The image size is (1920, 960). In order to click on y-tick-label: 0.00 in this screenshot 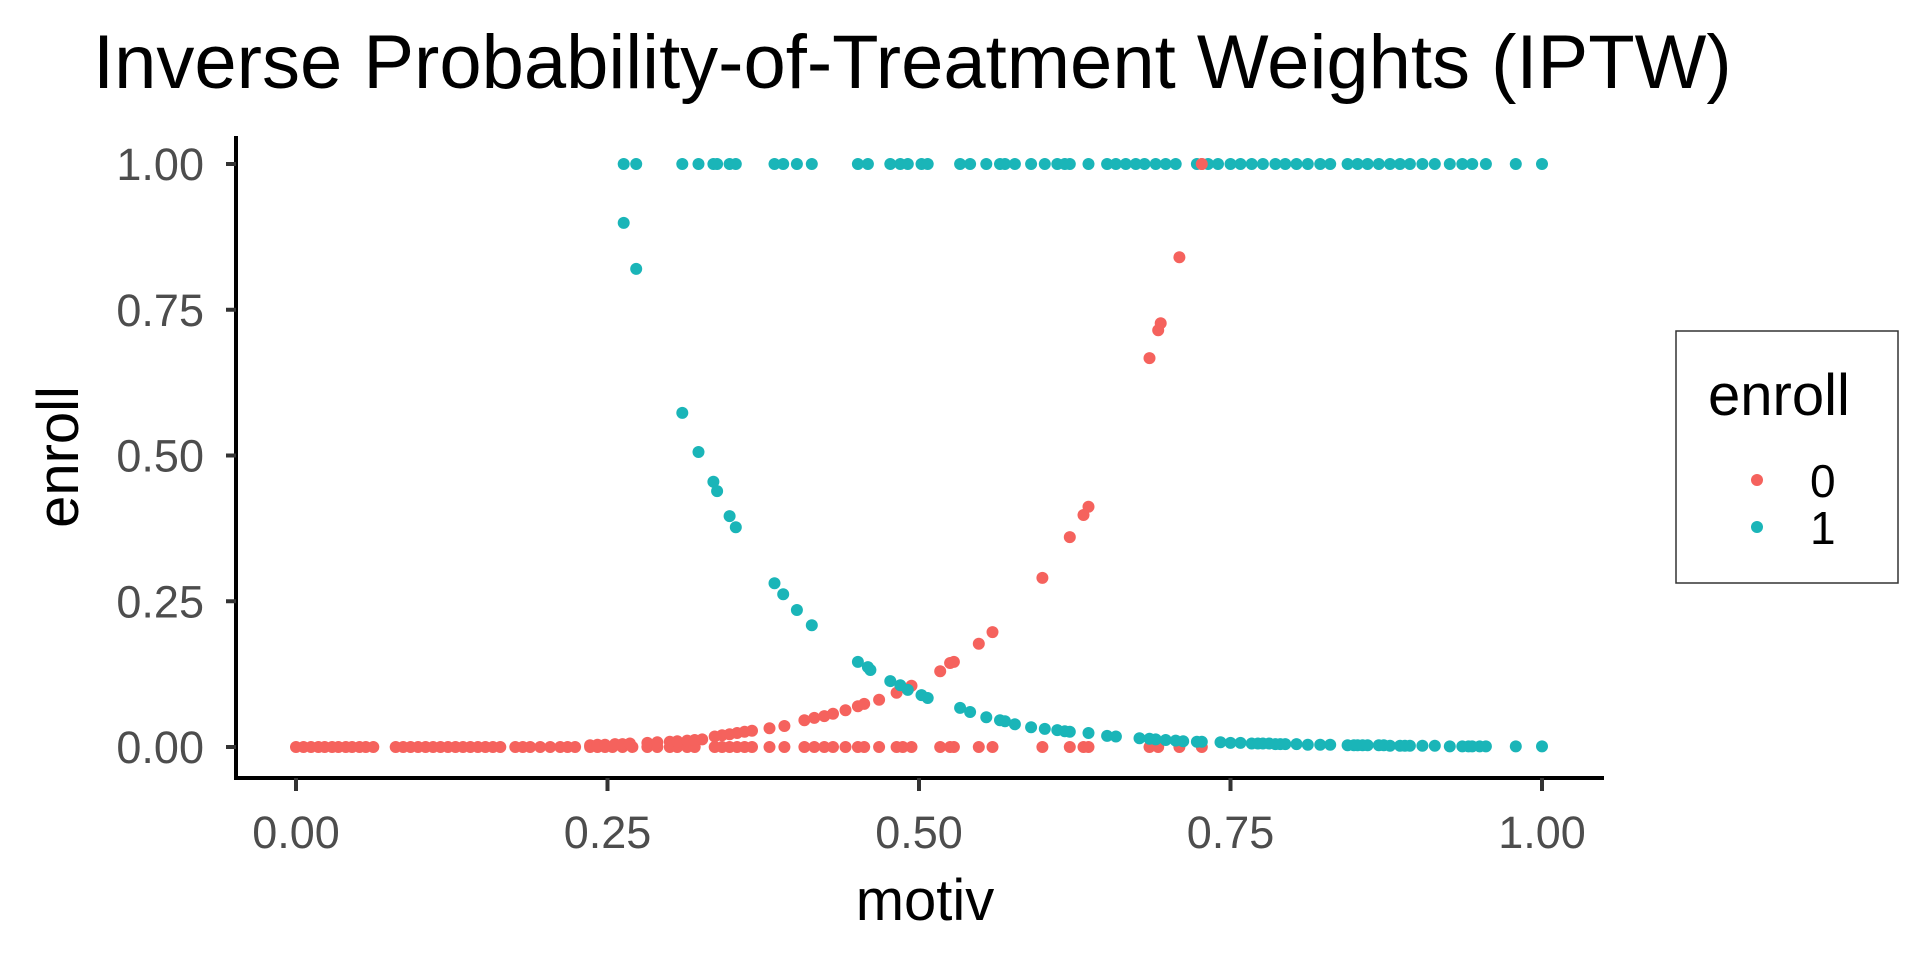, I will do `click(160, 747)`.